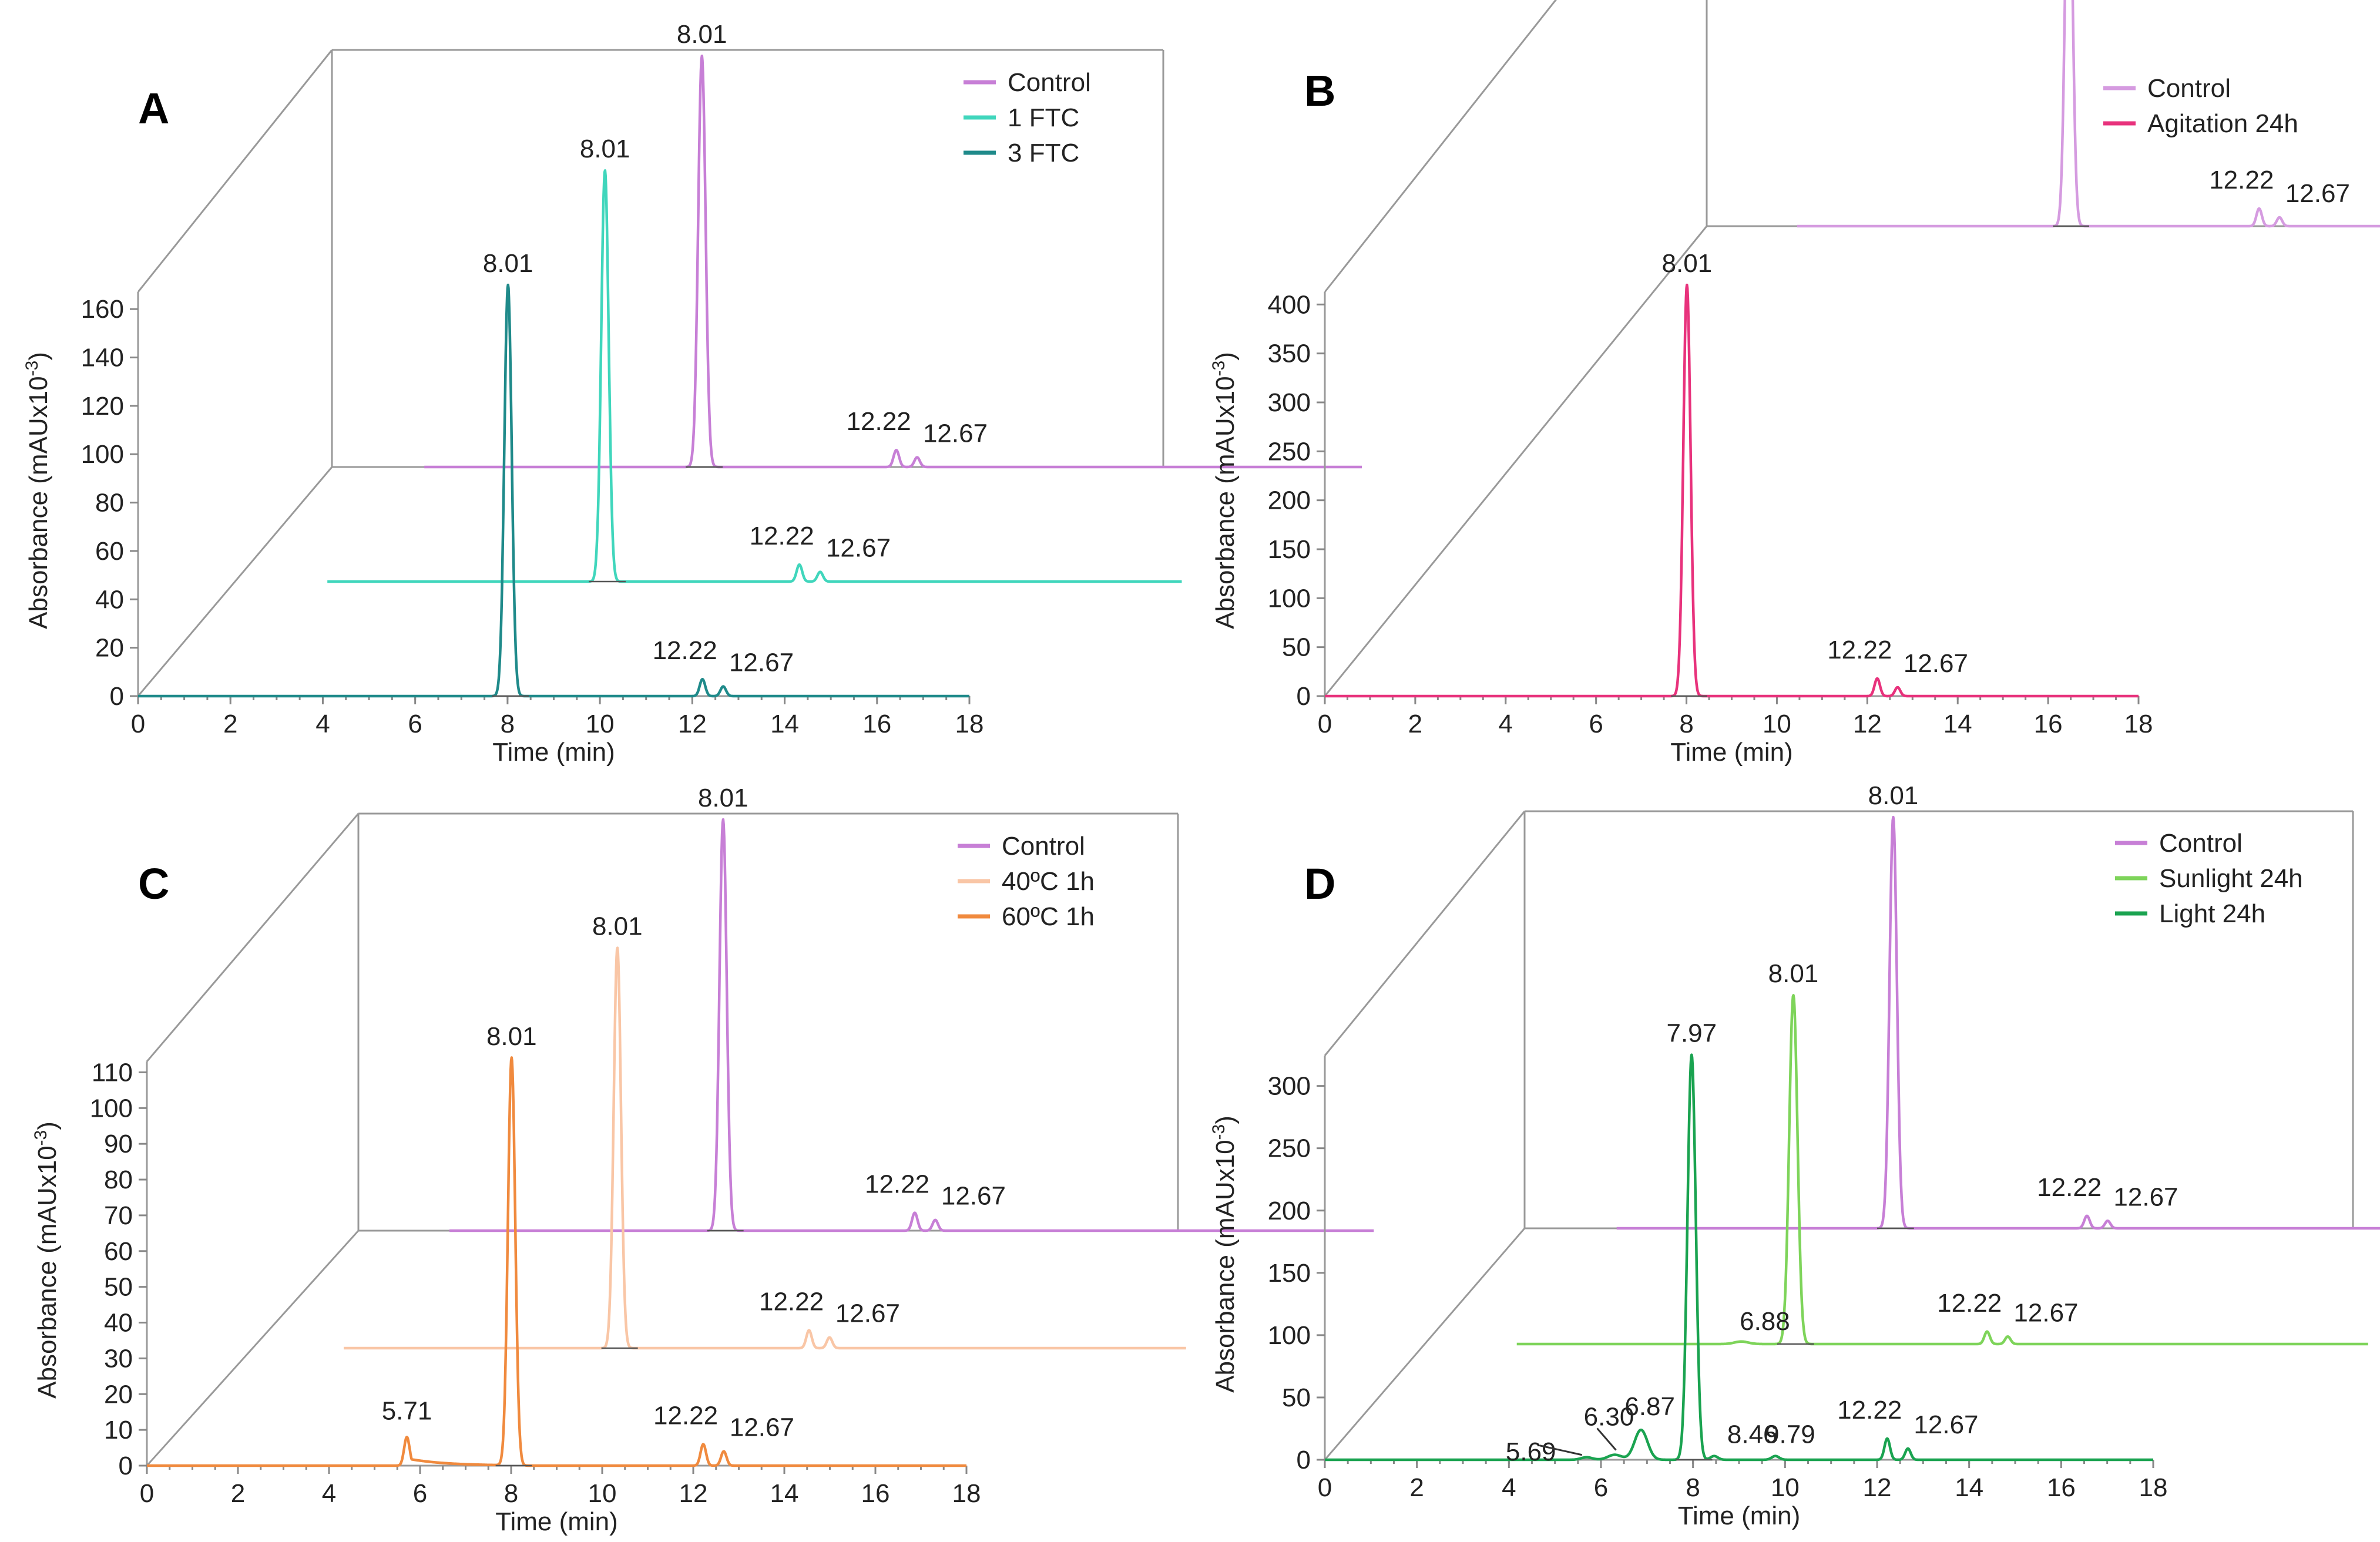 This screenshot has height=1542, width=2380. I want to click on peak-label: 9.79, so click(1790, 1434).